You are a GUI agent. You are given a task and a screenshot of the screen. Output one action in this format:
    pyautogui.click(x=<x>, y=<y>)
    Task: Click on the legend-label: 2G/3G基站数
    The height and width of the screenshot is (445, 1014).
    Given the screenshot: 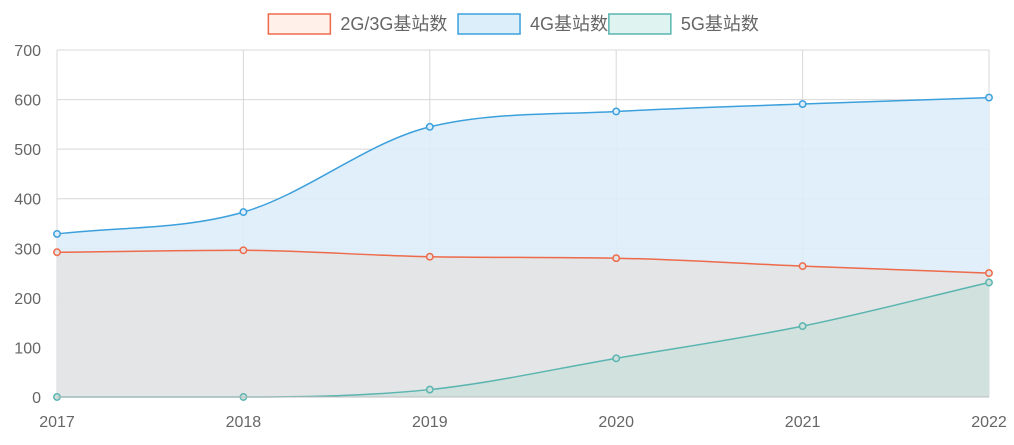 What is the action you would take?
    pyautogui.click(x=393, y=24)
    